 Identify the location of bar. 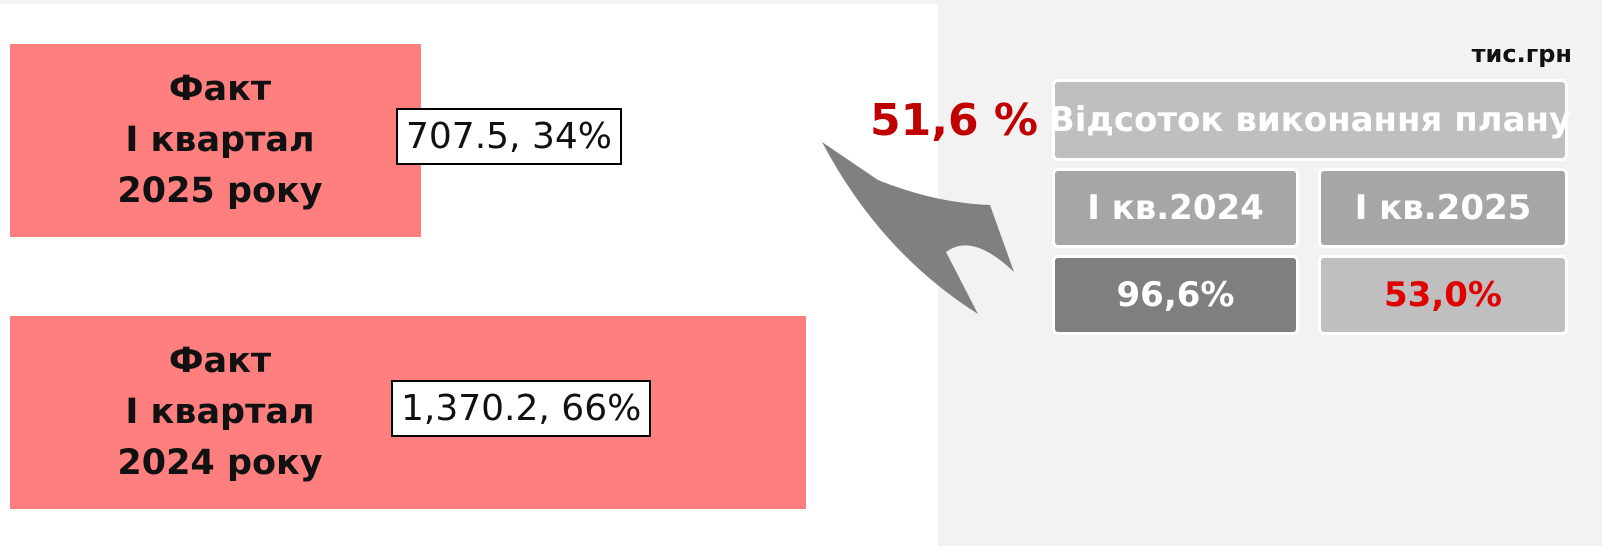
(215, 140).